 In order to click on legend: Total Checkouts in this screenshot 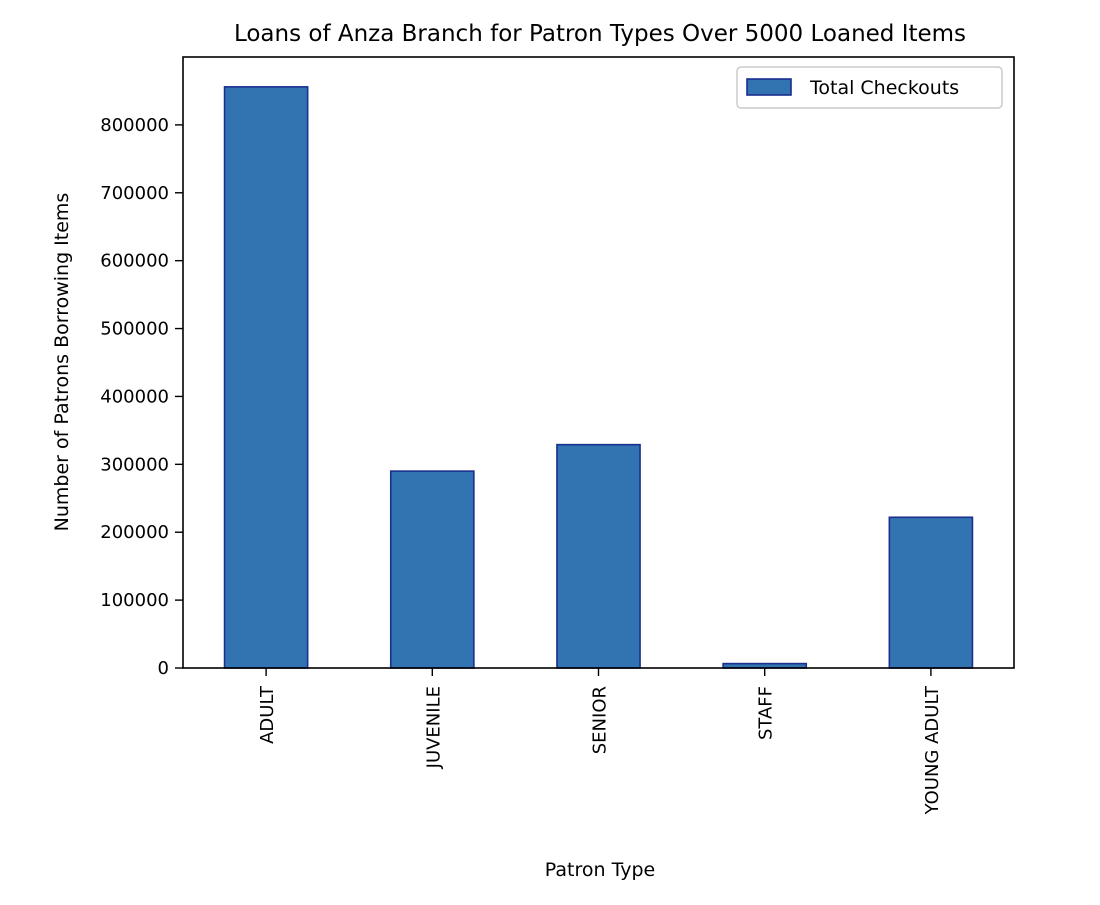, I will do `click(869, 87)`.